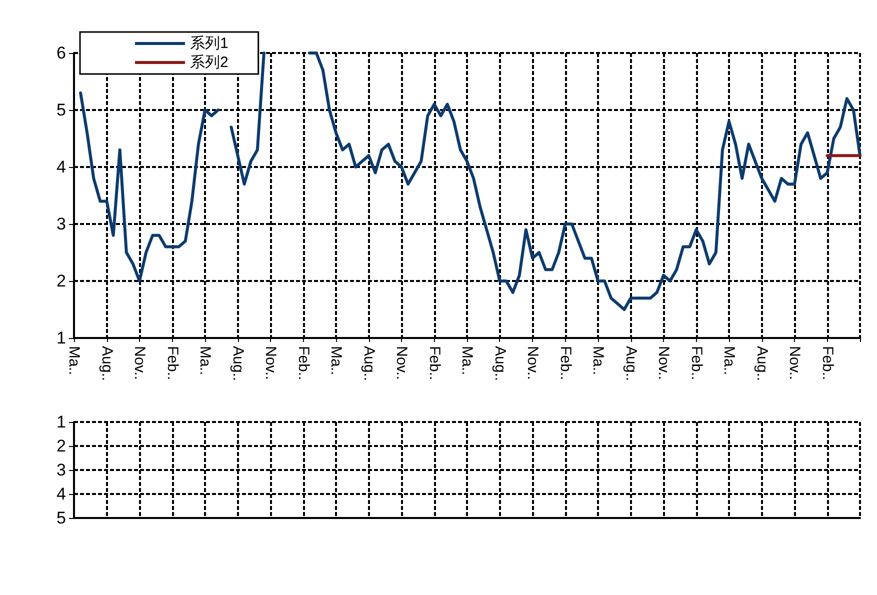 The width and height of the screenshot is (877, 595). What do you see at coordinates (209, 62) in the screenshot?
I see `legend-label: 系列2` at bounding box center [209, 62].